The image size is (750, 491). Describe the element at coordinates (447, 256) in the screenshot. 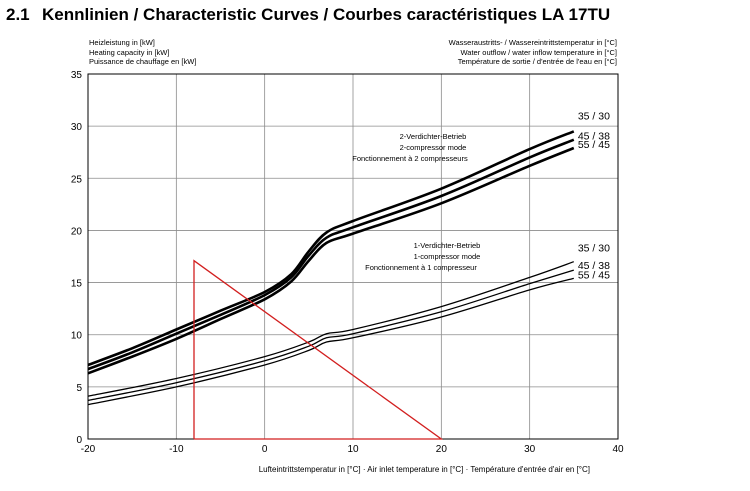

I see `mode-one-line-2: 1-compressor mode` at that location.